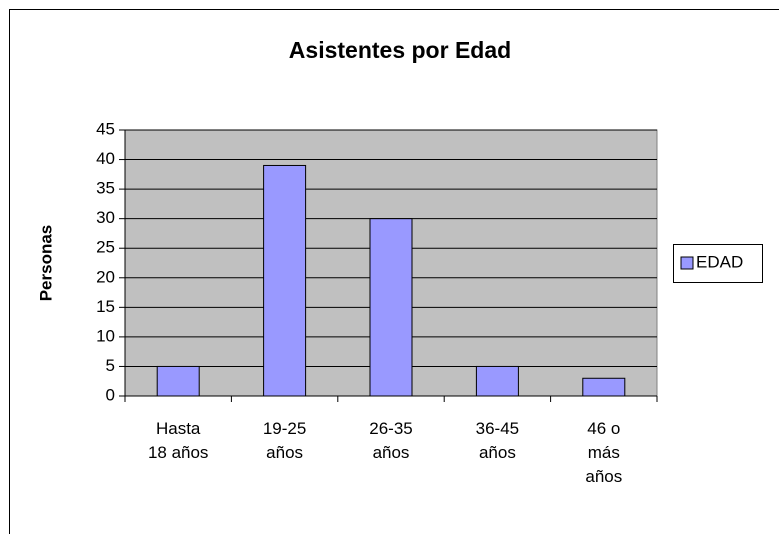 The width and height of the screenshot is (779, 534). Describe the element at coordinates (105, 335) in the screenshot. I see `y-tick-label: 10` at that location.